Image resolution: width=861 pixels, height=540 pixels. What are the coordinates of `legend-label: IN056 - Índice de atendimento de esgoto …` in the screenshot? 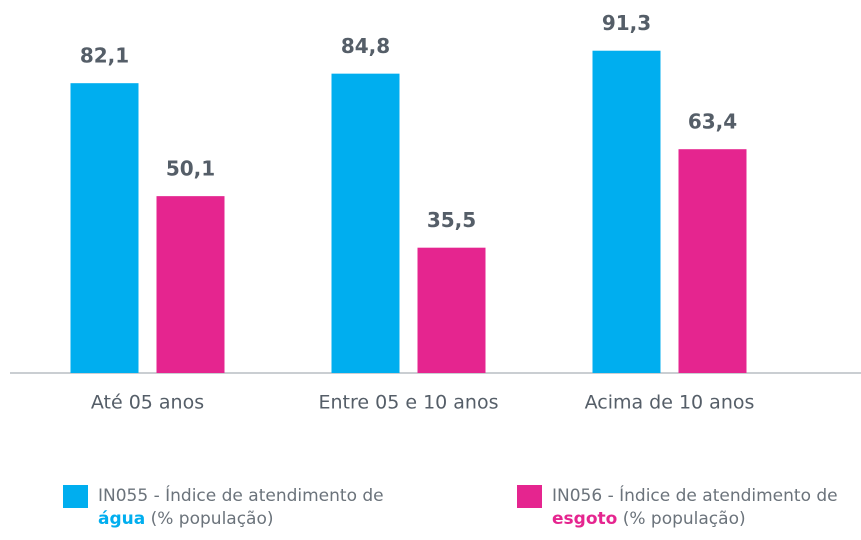 It's located at (695, 507).